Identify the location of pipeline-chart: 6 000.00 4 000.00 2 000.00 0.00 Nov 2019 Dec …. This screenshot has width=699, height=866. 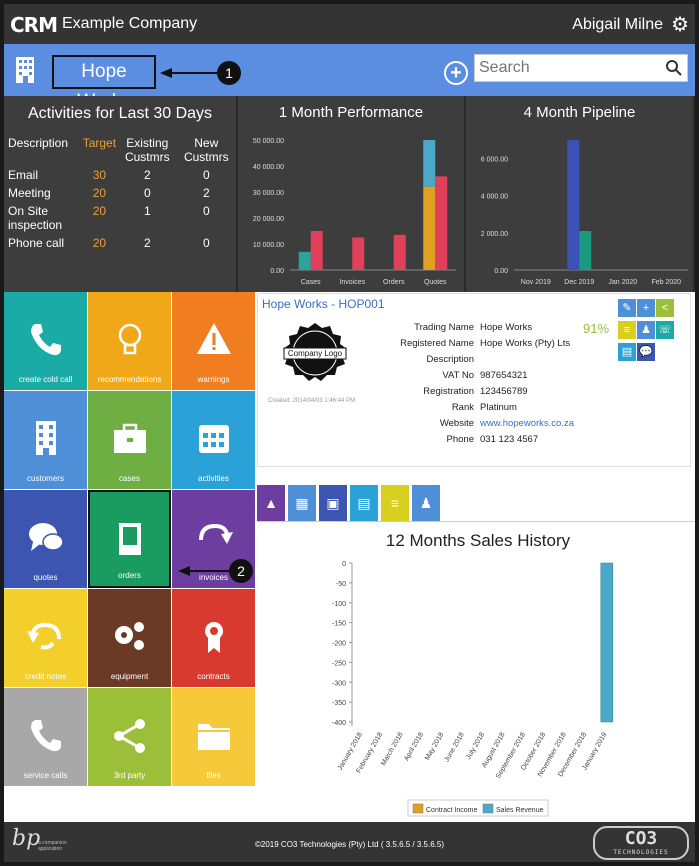
(584, 213).